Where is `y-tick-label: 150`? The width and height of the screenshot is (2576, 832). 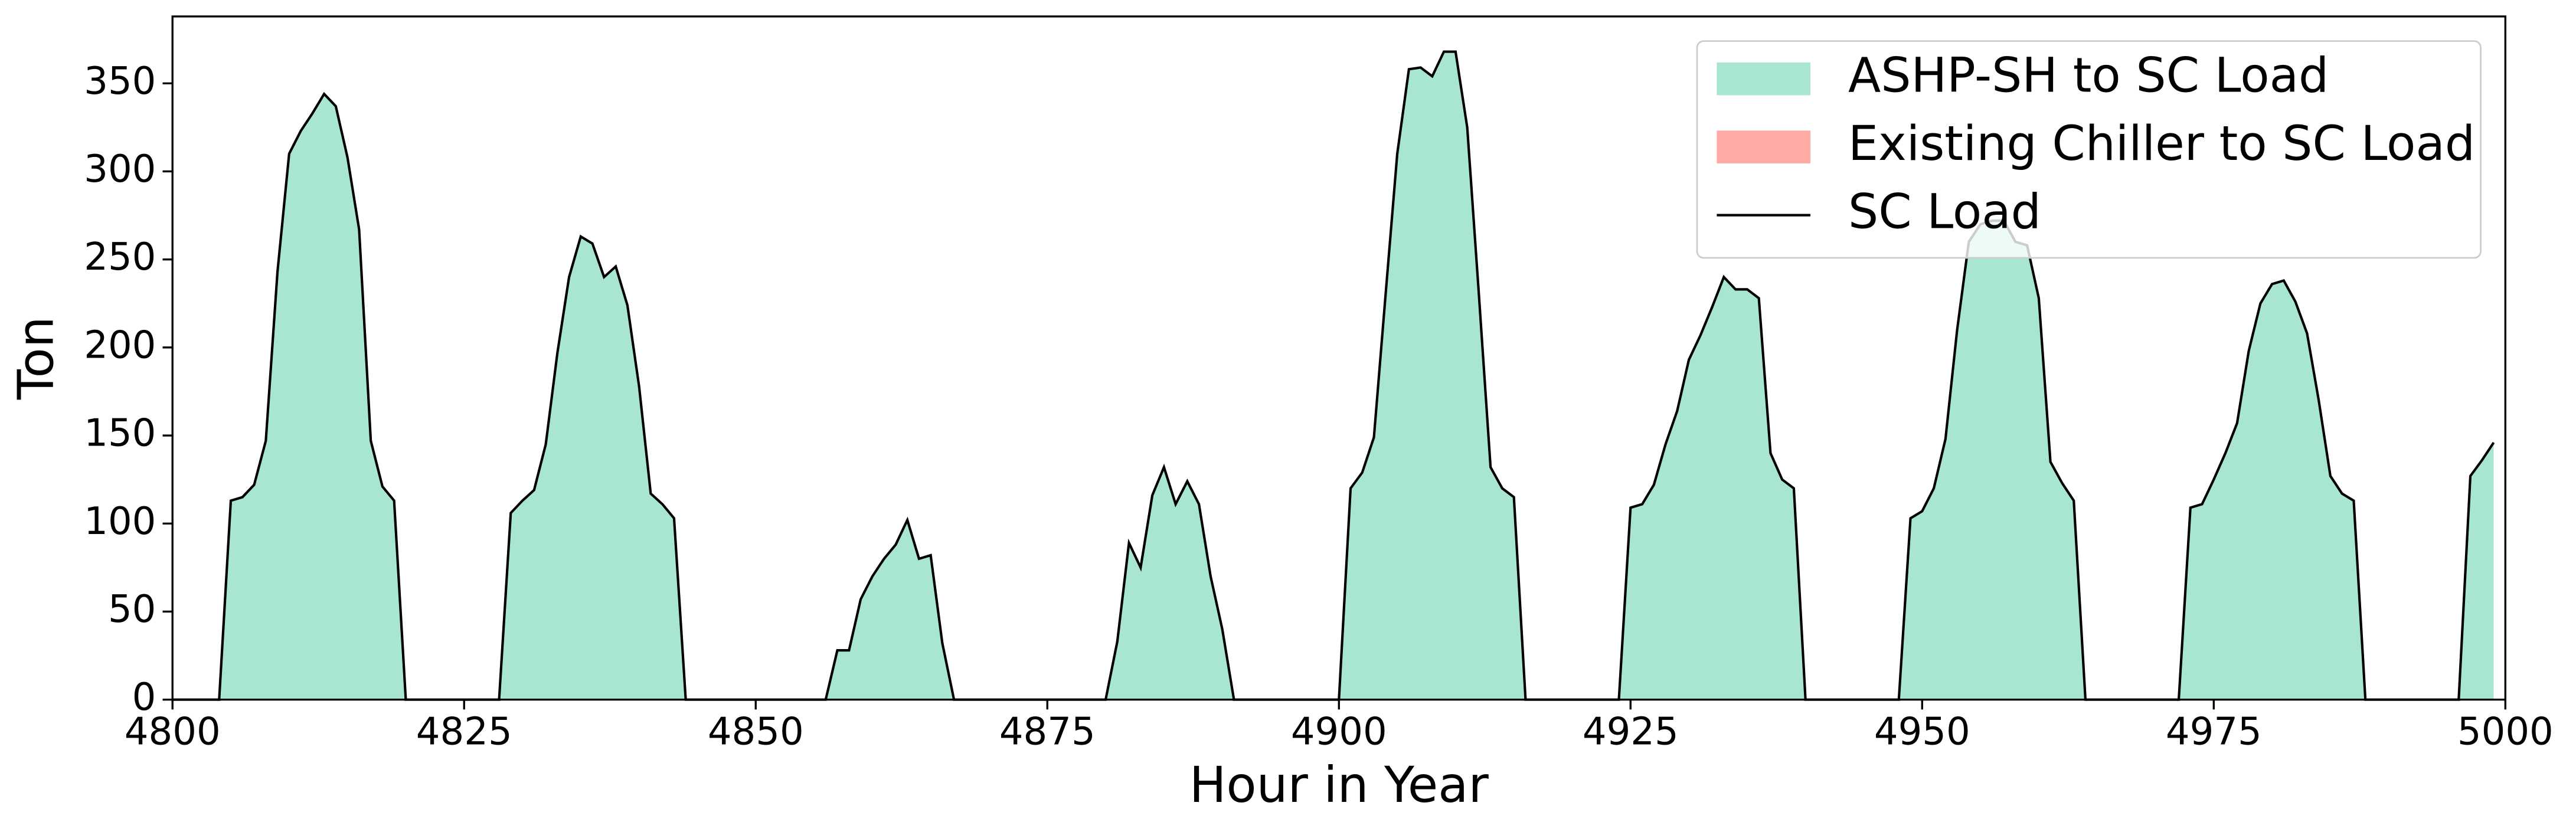 y-tick-label: 150 is located at coordinates (120, 434).